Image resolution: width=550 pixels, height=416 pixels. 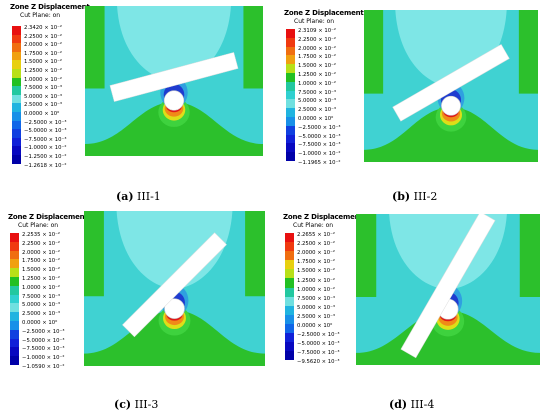 I want to click on green-zone-bottom, so click(x=174, y=338).